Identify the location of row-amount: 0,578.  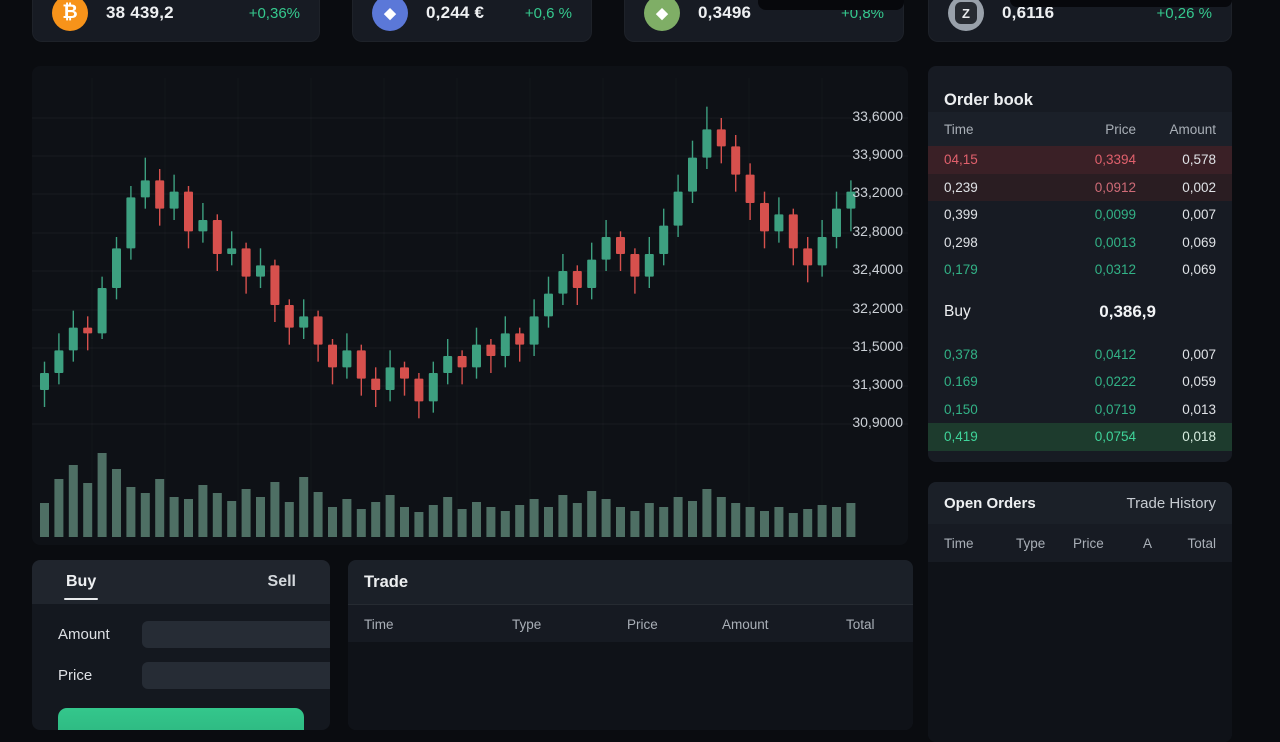
(1199, 160).